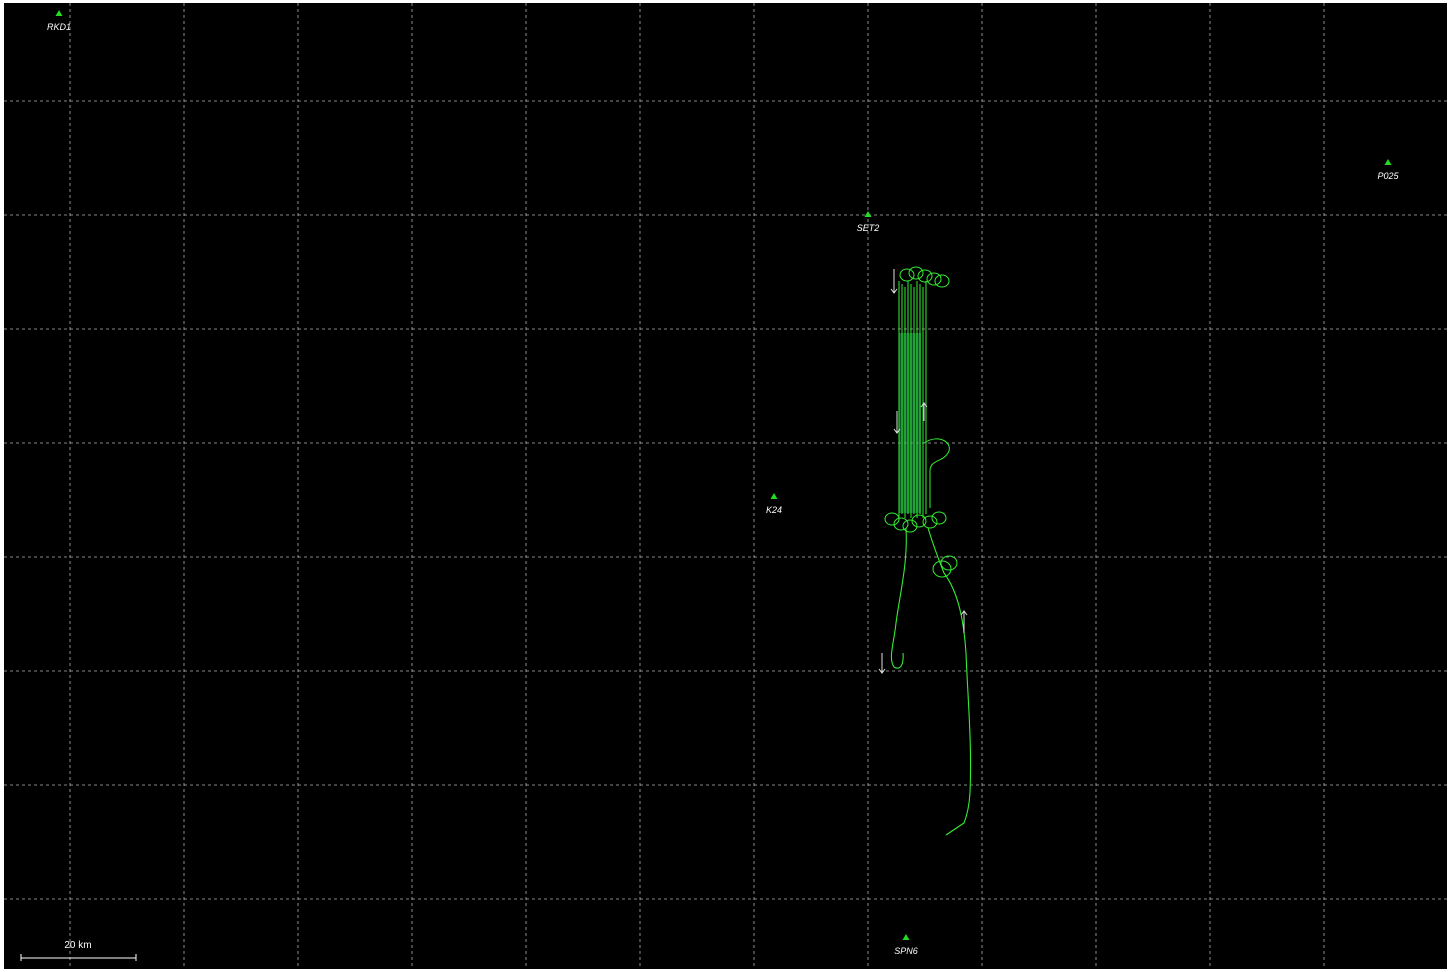 Image resolution: width=1450 pixels, height=972 pixels. Describe the element at coordinates (59, 27) in the screenshot. I see `station-label: RKD1` at that location.